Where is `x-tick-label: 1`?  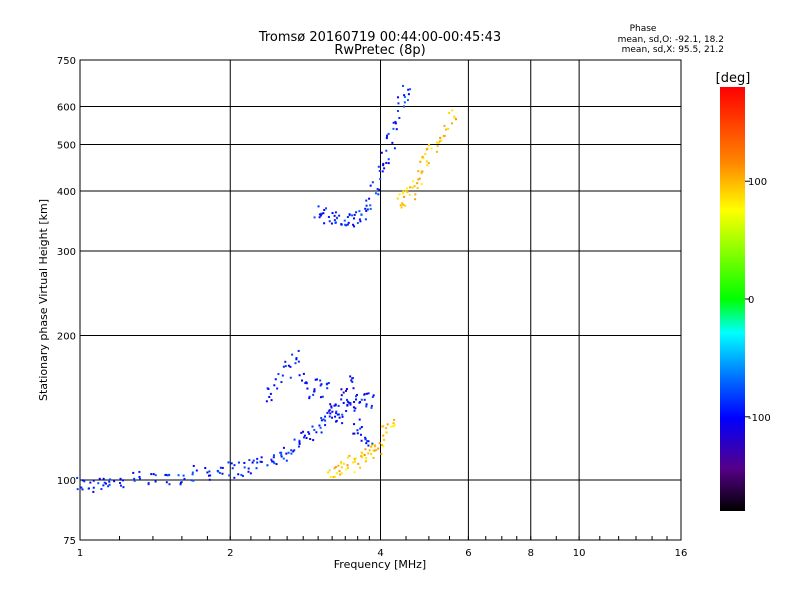
x-tick-label: 1 is located at coordinates (80, 553).